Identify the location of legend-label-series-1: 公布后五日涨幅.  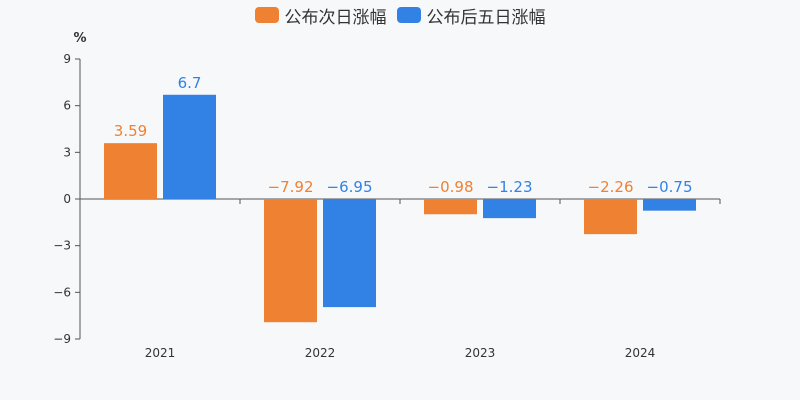
(486, 17).